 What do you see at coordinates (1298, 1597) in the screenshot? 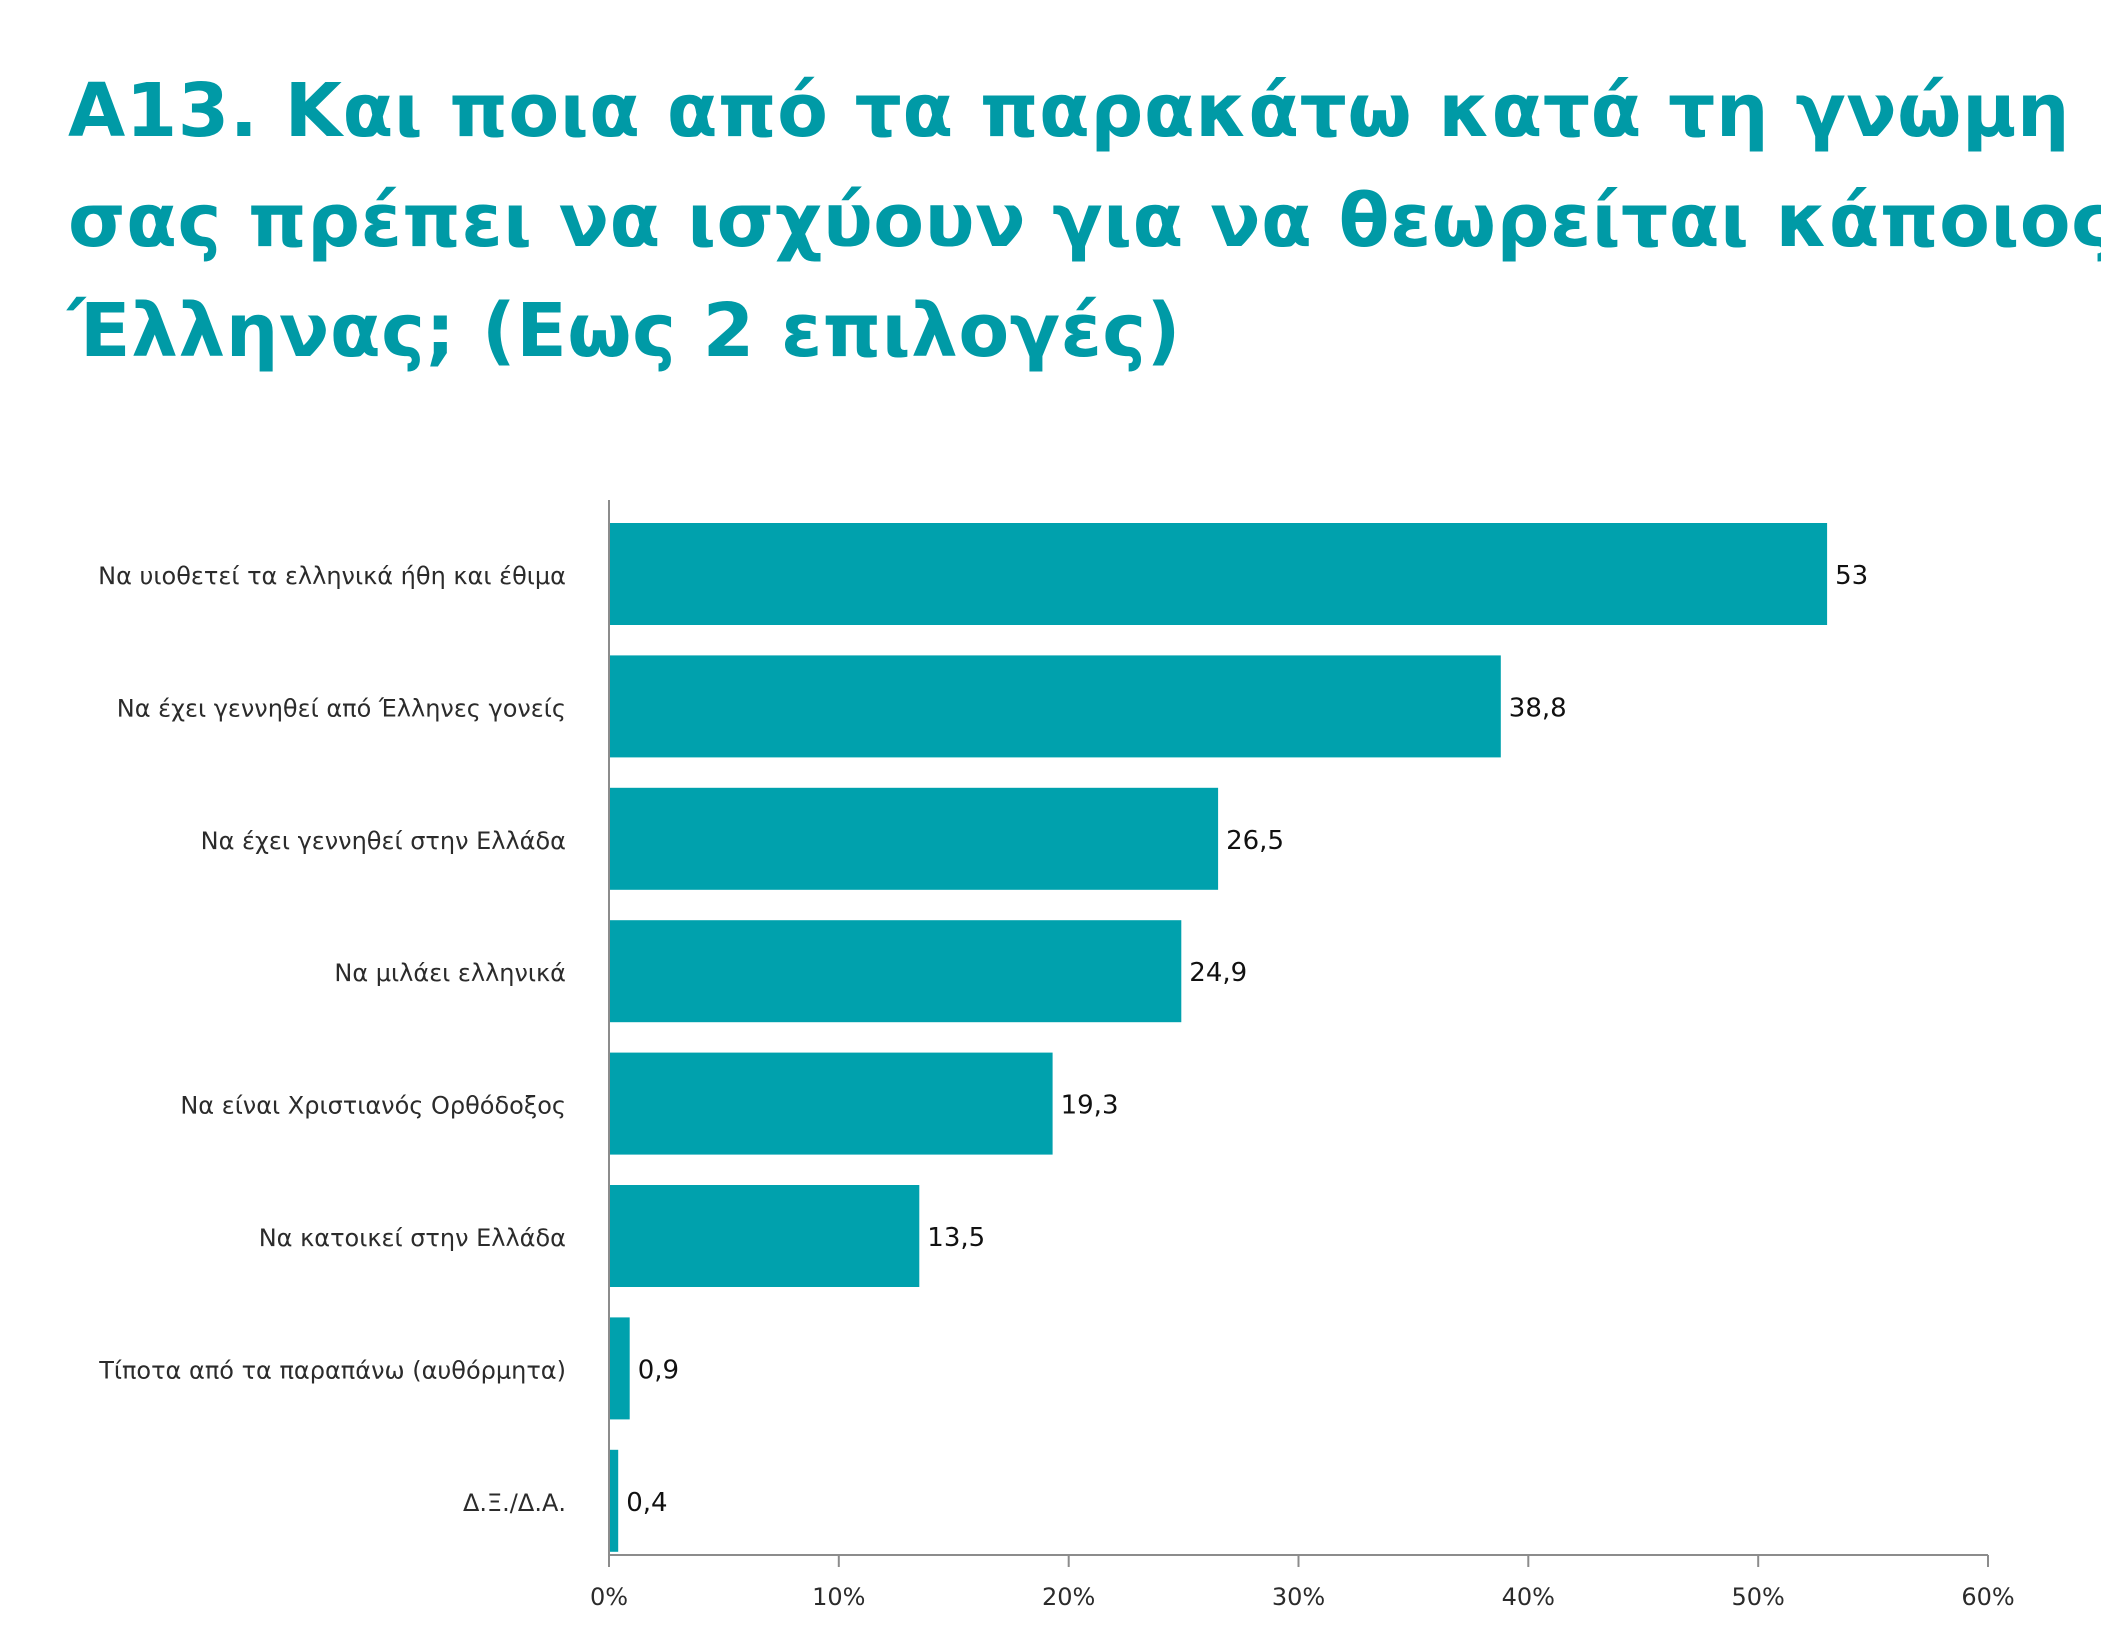
I see `x-tick-label-30: 30%` at bounding box center [1298, 1597].